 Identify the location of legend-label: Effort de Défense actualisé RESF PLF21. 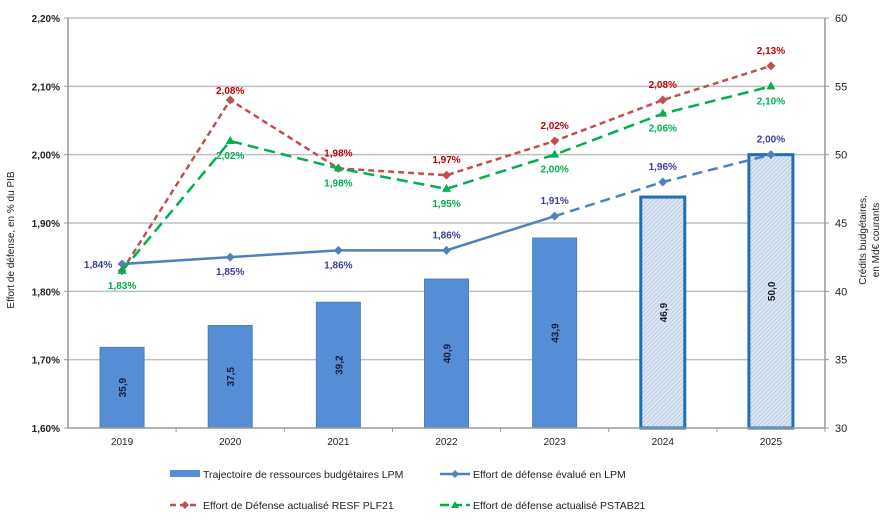
(298, 506).